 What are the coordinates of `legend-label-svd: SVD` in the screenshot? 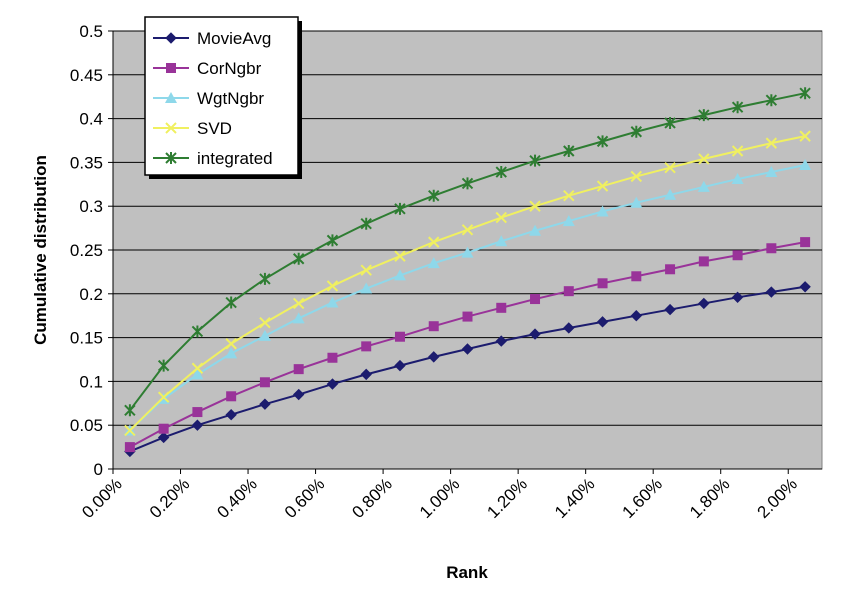 It's located at (214, 128).